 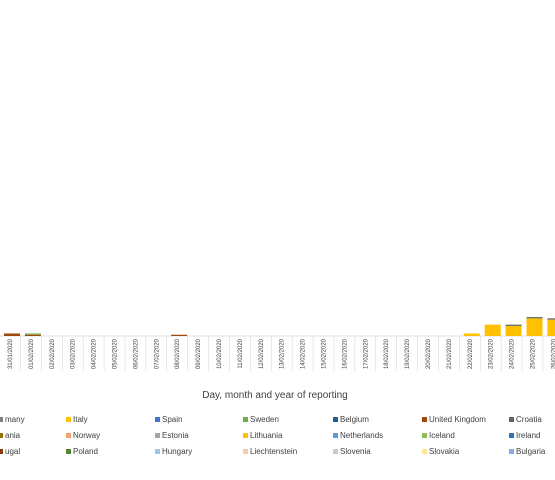 I want to click on legend-label: Estonia, so click(x=175, y=435).